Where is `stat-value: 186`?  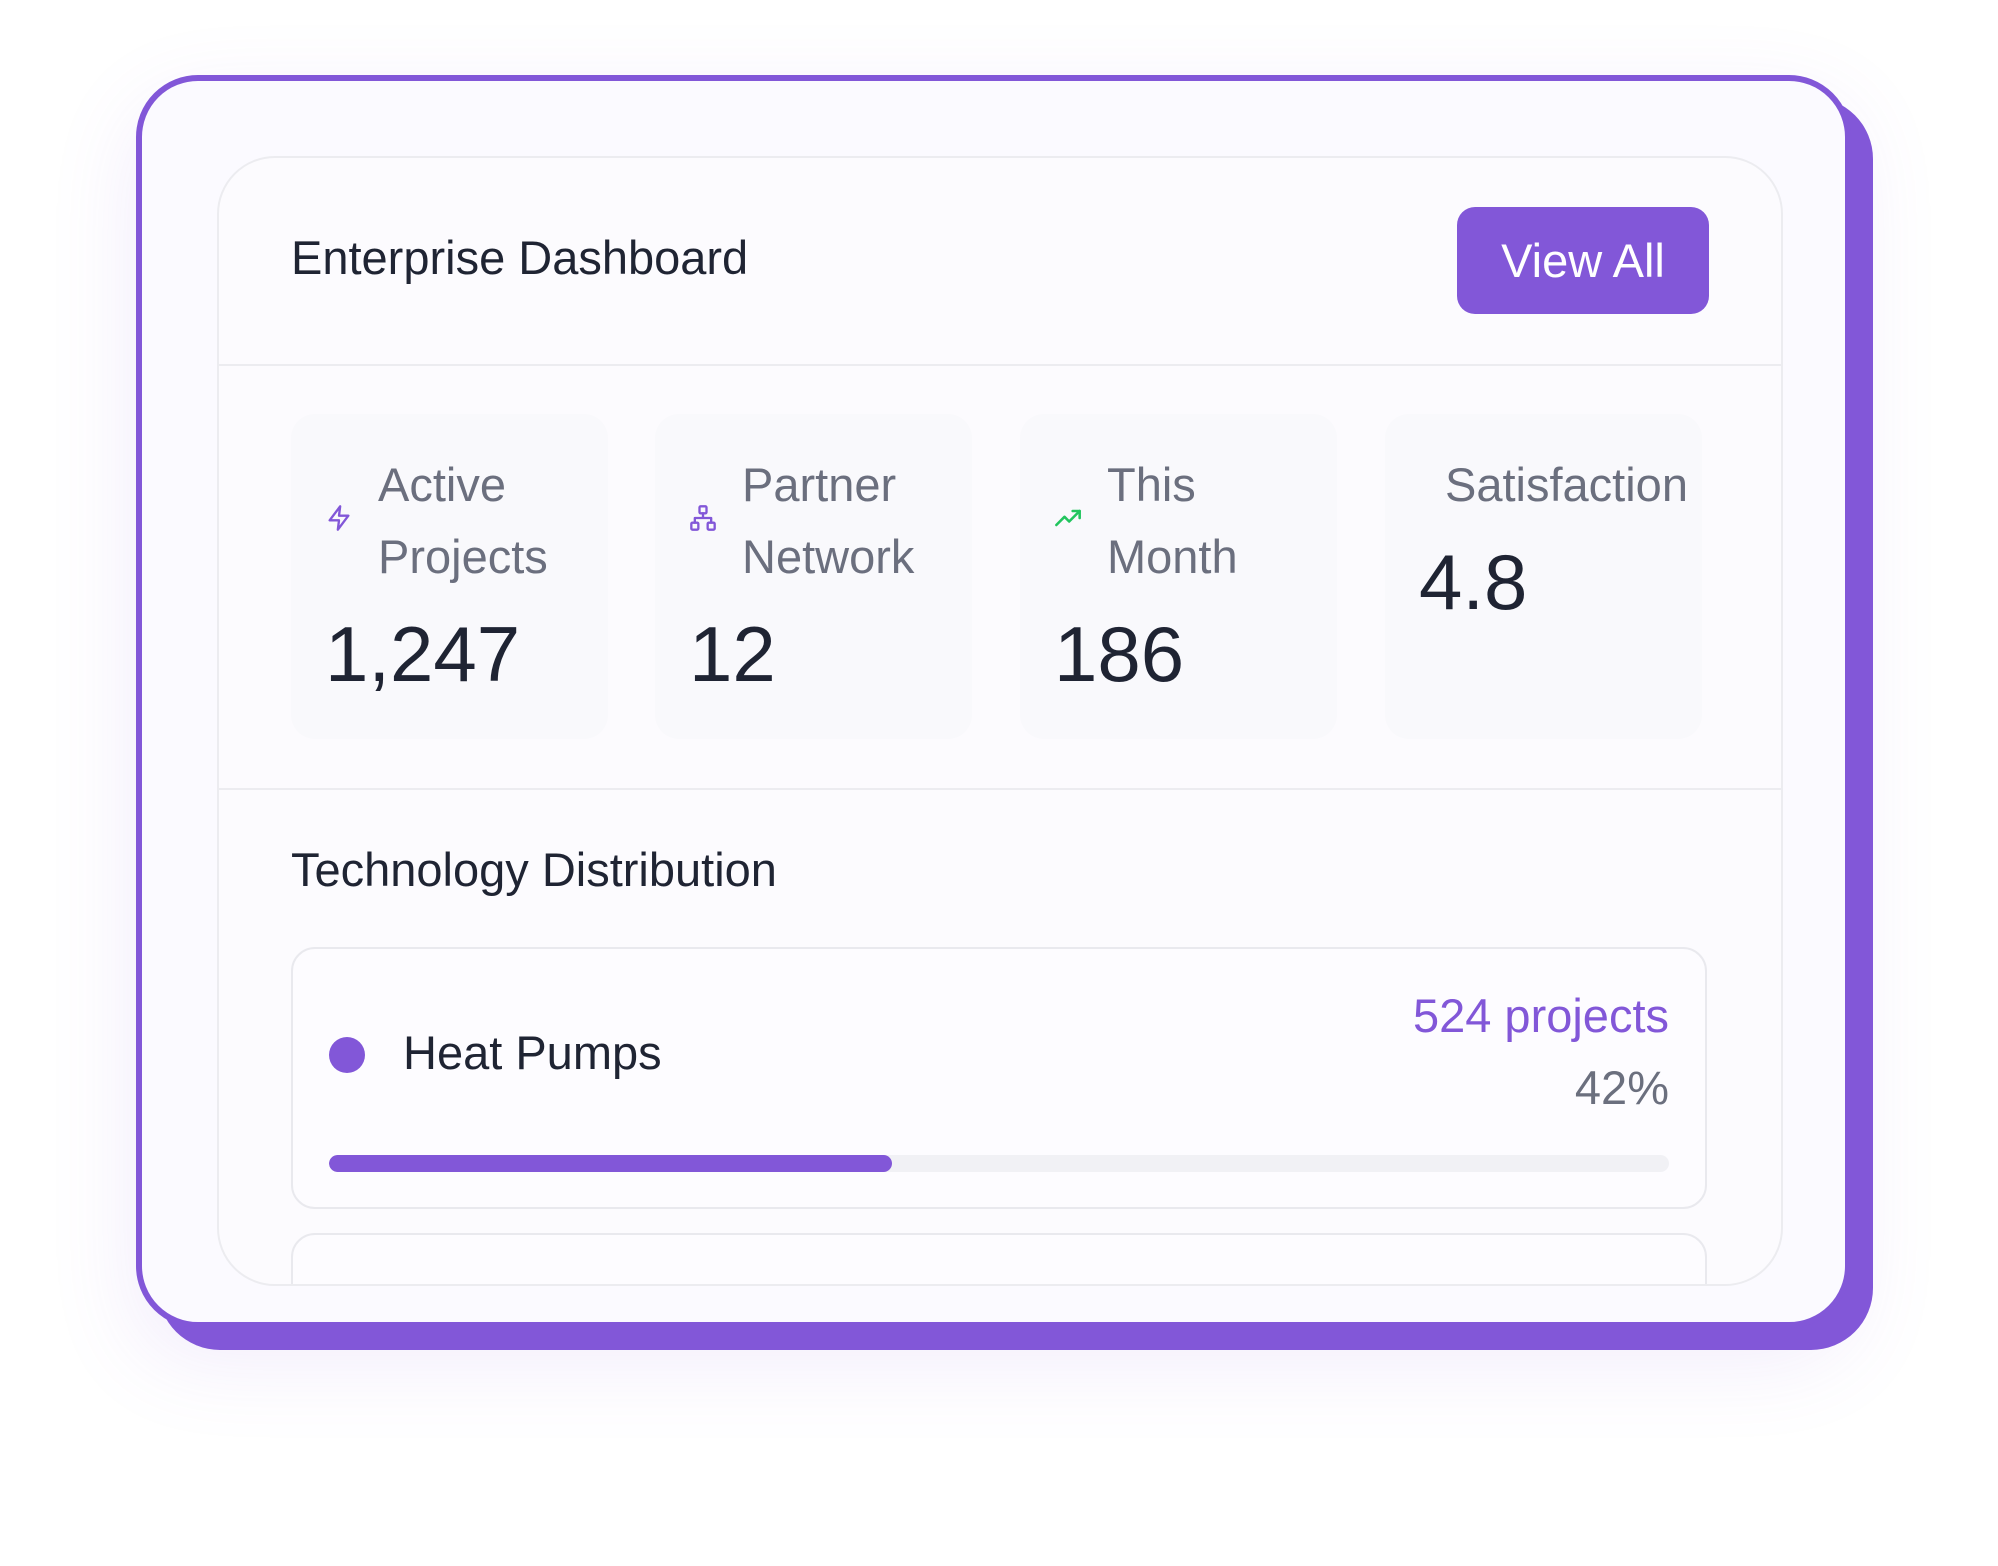 stat-value: 186 is located at coordinates (1119, 654).